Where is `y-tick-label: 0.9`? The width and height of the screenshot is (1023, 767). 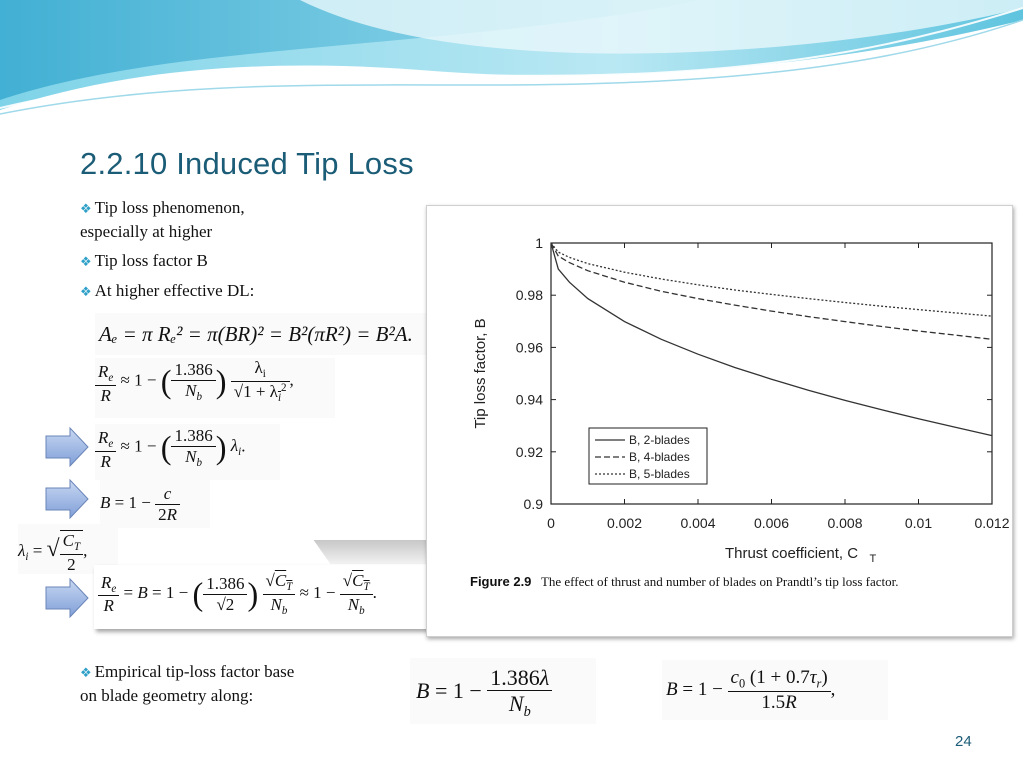
y-tick-label: 0.9 is located at coordinates (534, 504).